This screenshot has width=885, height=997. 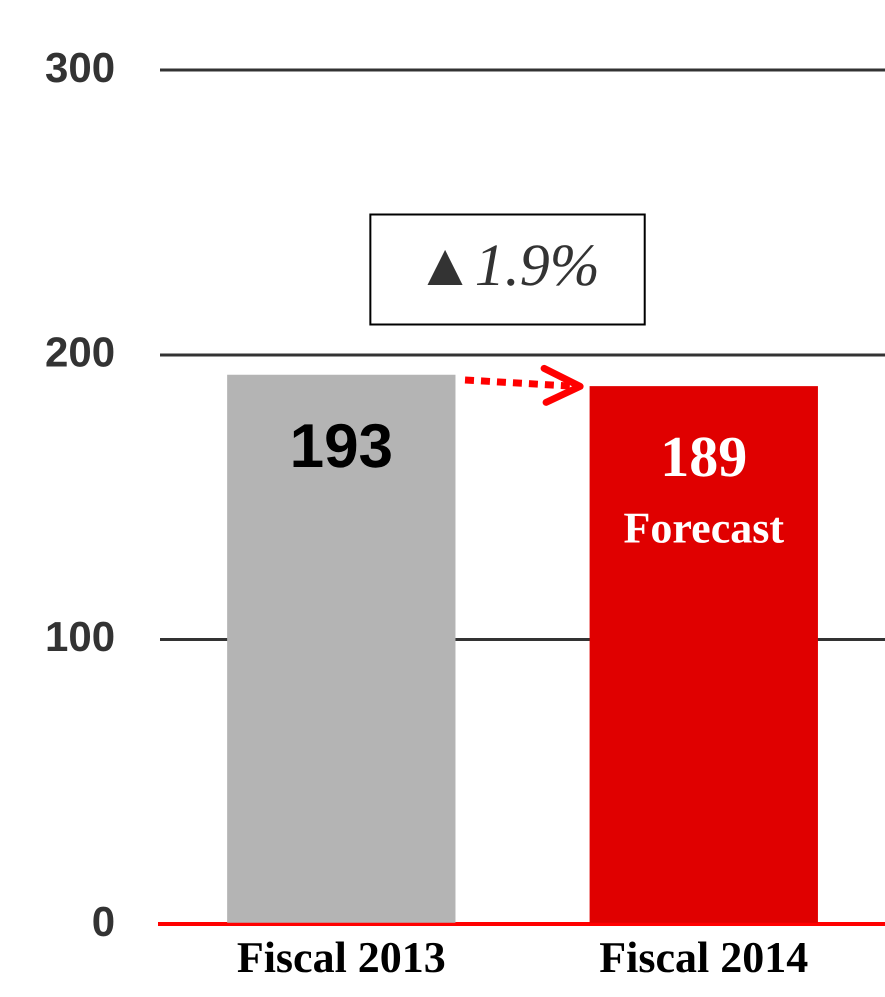 What do you see at coordinates (507, 265) in the screenshot?
I see `annotation: ▲1.9%` at bounding box center [507, 265].